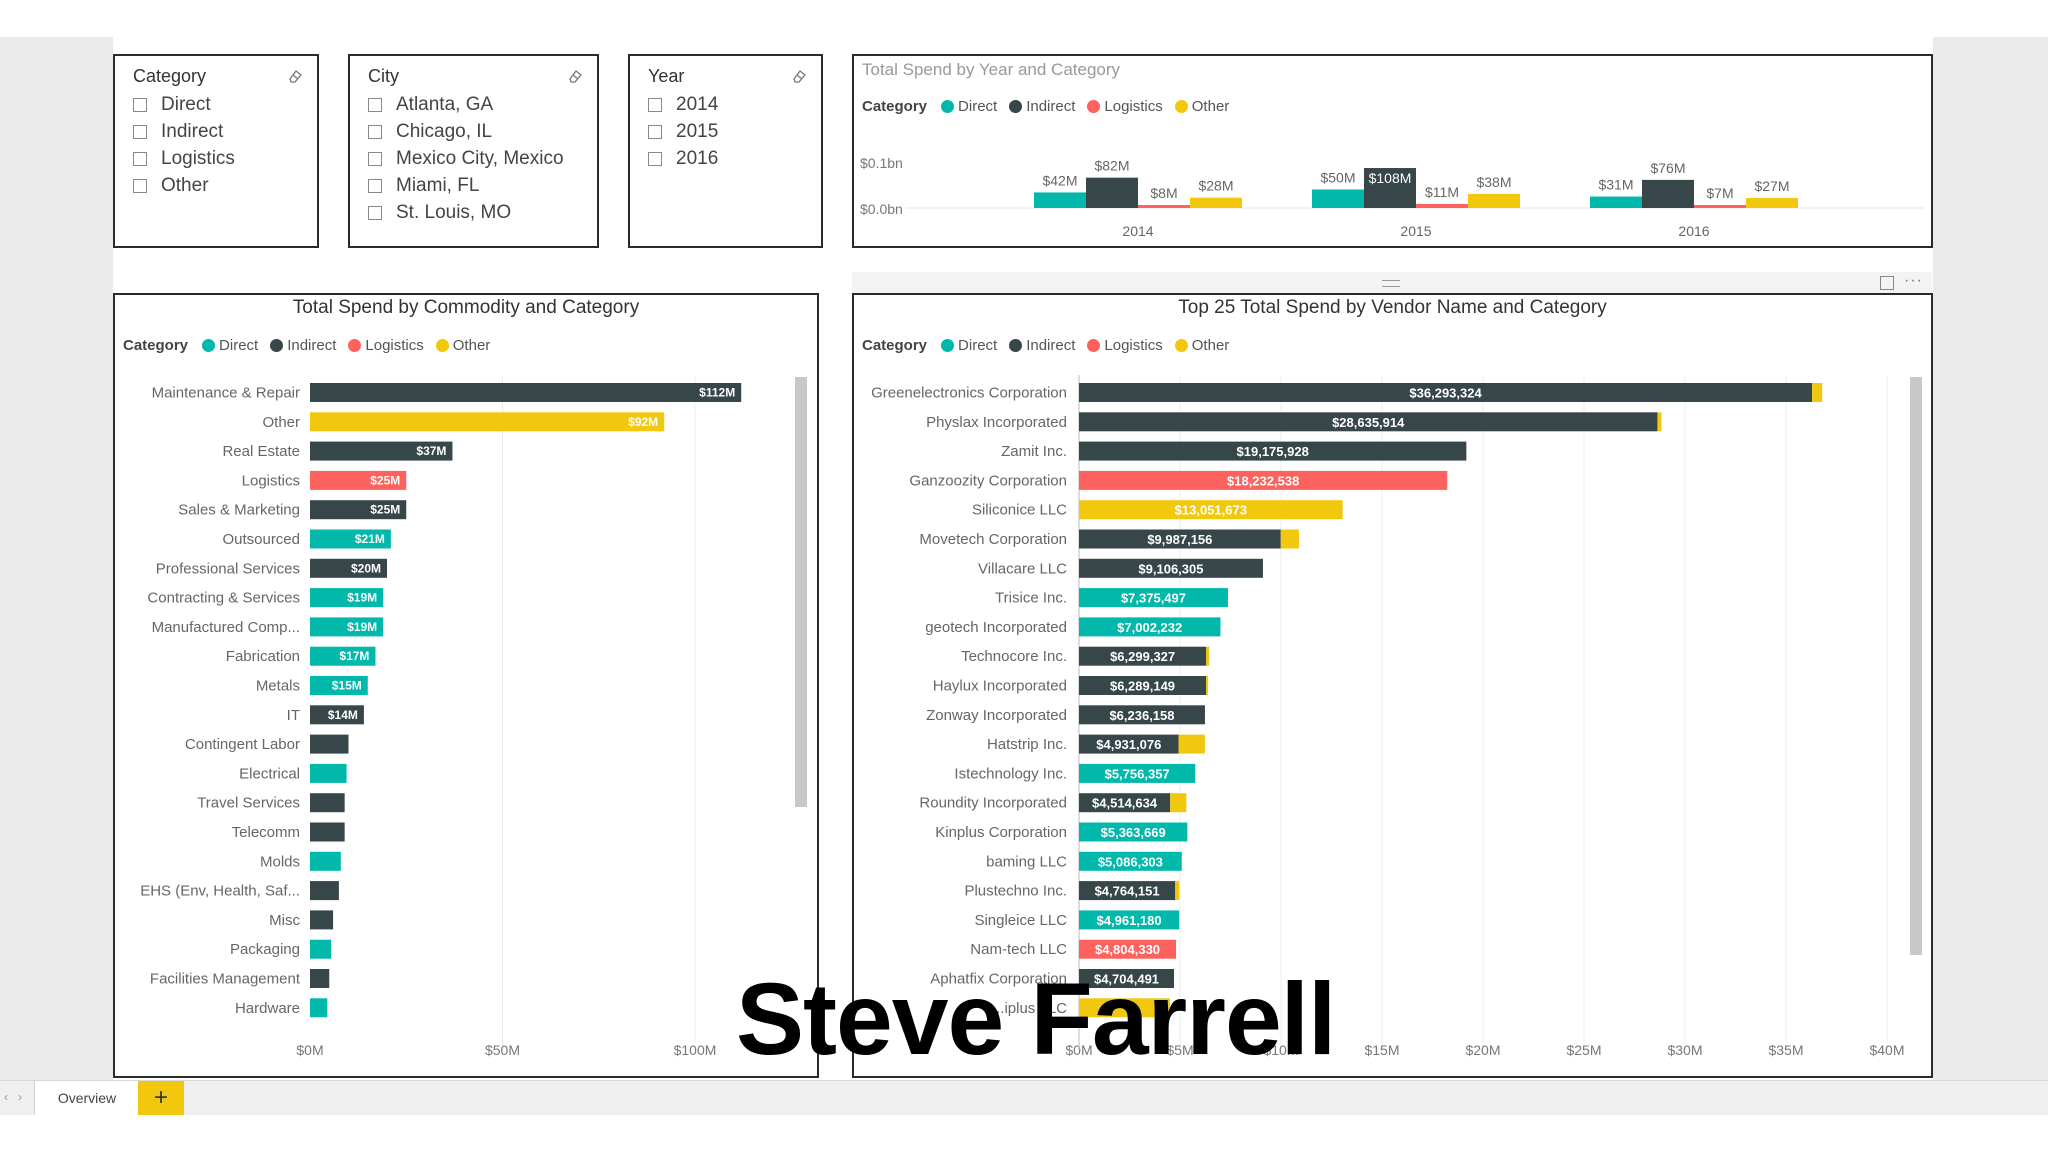 The width and height of the screenshot is (2048, 1152). What do you see at coordinates (20, 1097) in the screenshot?
I see `next-page-arrow-icon: ›` at bounding box center [20, 1097].